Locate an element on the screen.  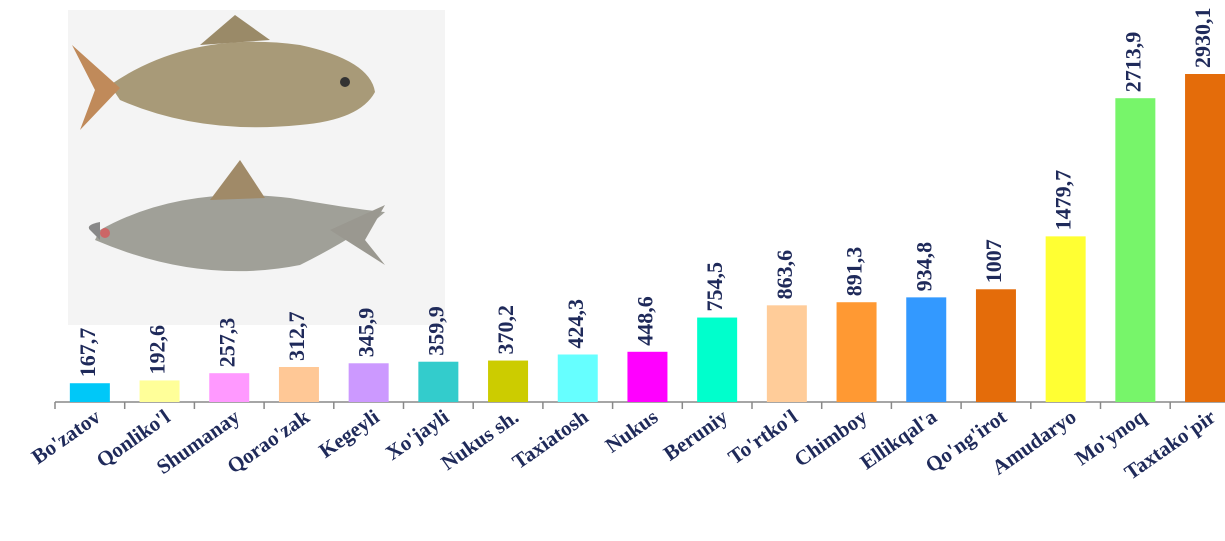
value-label: 2930,1 is located at coordinates (1202, 38).